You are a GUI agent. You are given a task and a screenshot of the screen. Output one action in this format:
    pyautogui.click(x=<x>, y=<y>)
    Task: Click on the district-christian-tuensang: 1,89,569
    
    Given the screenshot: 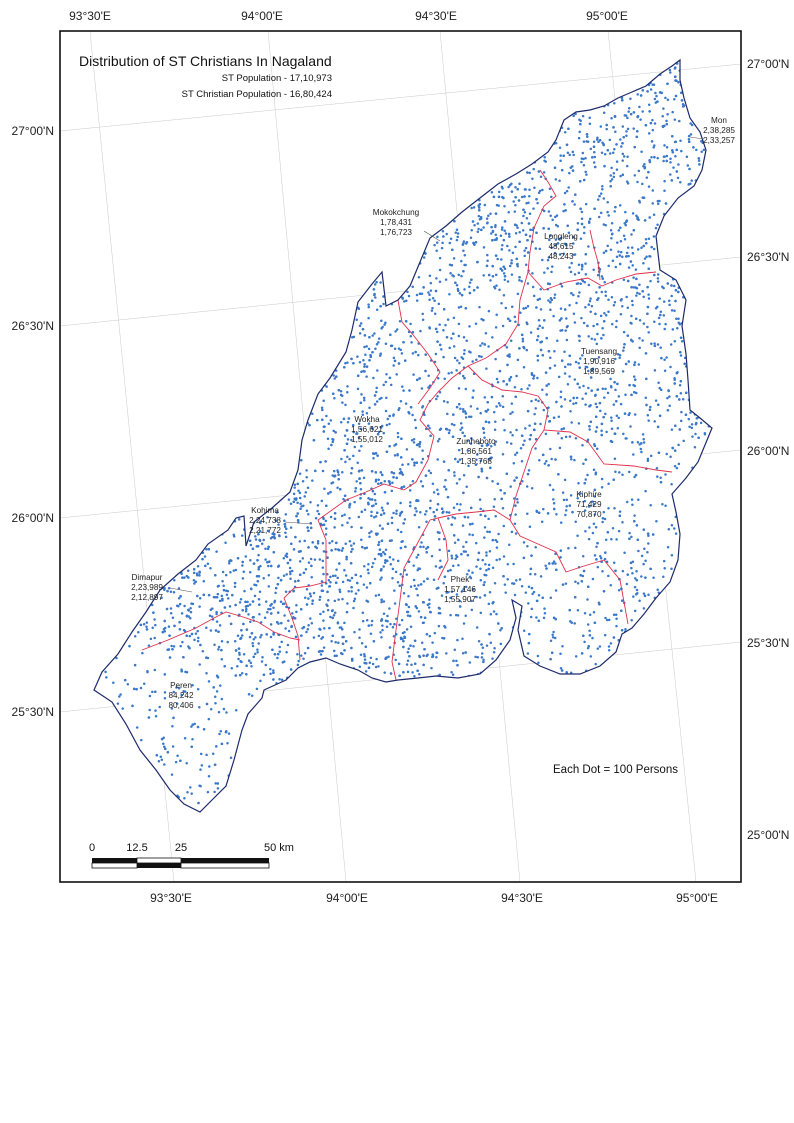 What is the action you would take?
    pyautogui.click(x=599, y=371)
    